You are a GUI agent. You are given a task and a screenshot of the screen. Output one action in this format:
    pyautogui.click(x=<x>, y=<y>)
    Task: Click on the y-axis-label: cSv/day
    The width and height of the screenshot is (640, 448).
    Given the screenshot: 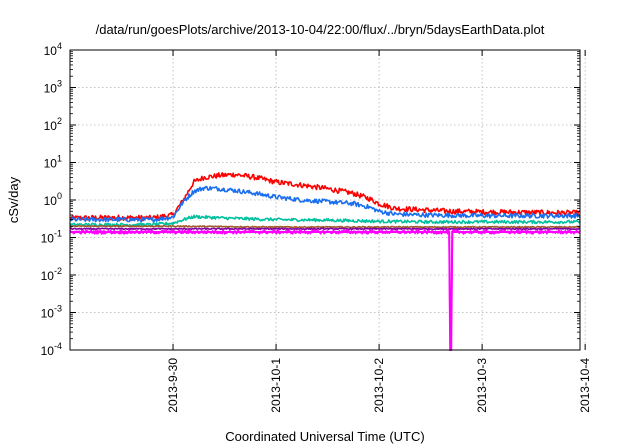 What is the action you would take?
    pyautogui.click(x=13, y=199)
    